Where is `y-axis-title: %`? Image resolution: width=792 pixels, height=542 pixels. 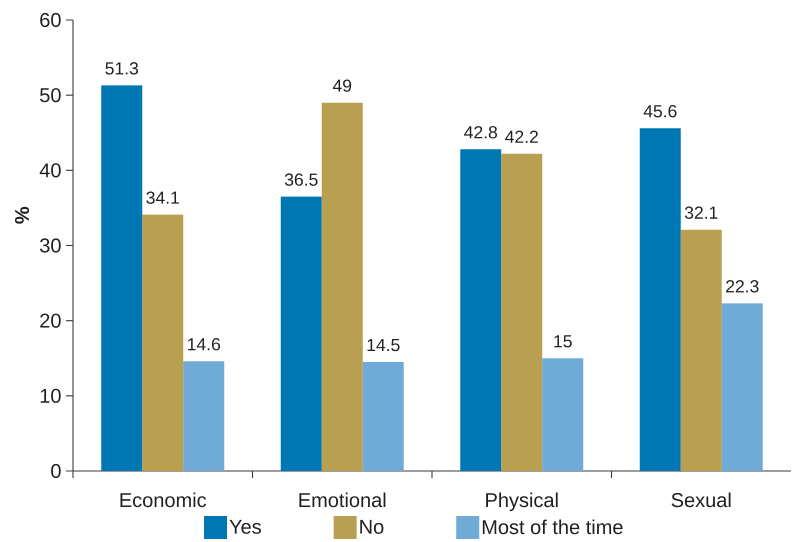
y-axis-title: % is located at coordinates (22, 215).